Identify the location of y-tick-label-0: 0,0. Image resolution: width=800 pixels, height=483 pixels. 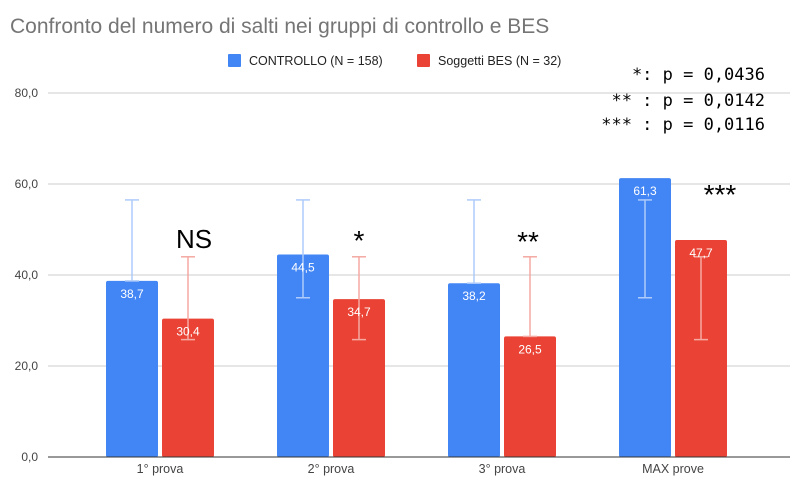
(29, 457).